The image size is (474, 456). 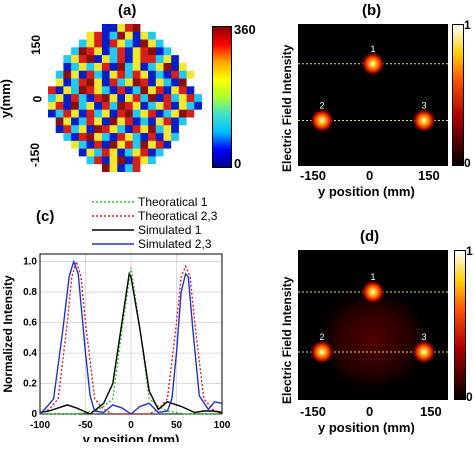 What do you see at coordinates (35, 155) in the screenshot?
I see `panel-a-ytick-bot: -150` at bounding box center [35, 155].